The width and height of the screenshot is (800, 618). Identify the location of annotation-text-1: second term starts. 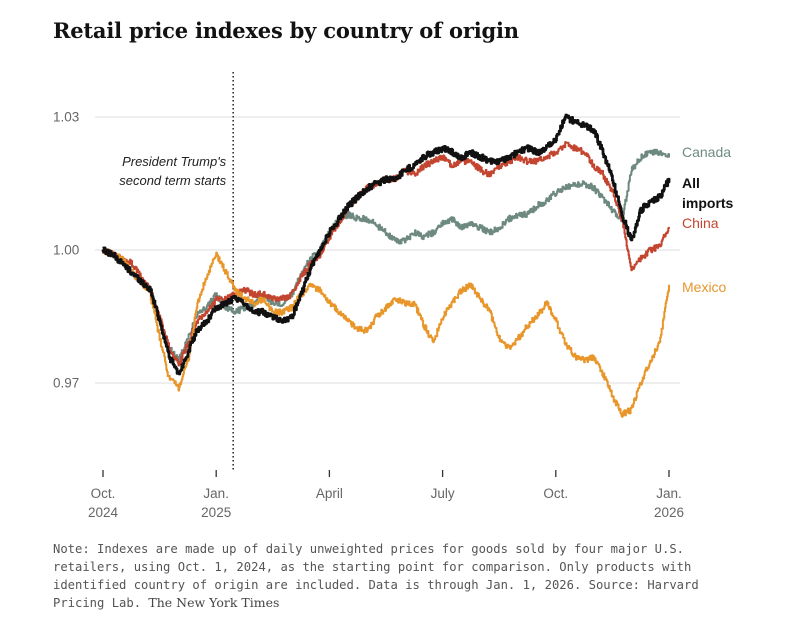
(172, 180).